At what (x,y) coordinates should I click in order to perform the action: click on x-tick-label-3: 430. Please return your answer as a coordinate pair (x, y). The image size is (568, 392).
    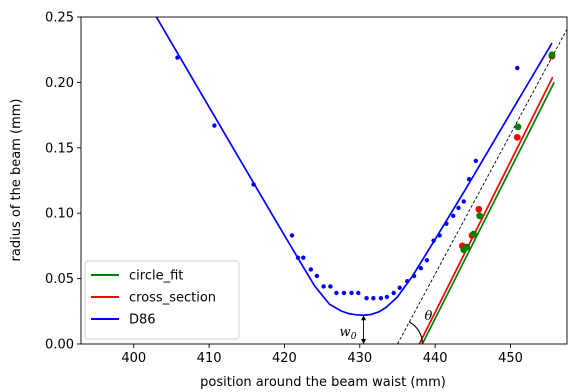
    Looking at the image, I should click on (359, 358).